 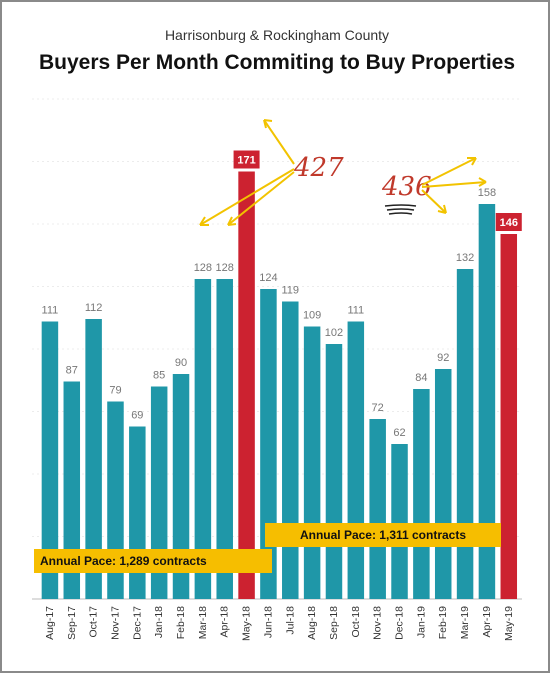 I want to click on x-tick-label-nov-18: Nov-18, so click(x=378, y=623).